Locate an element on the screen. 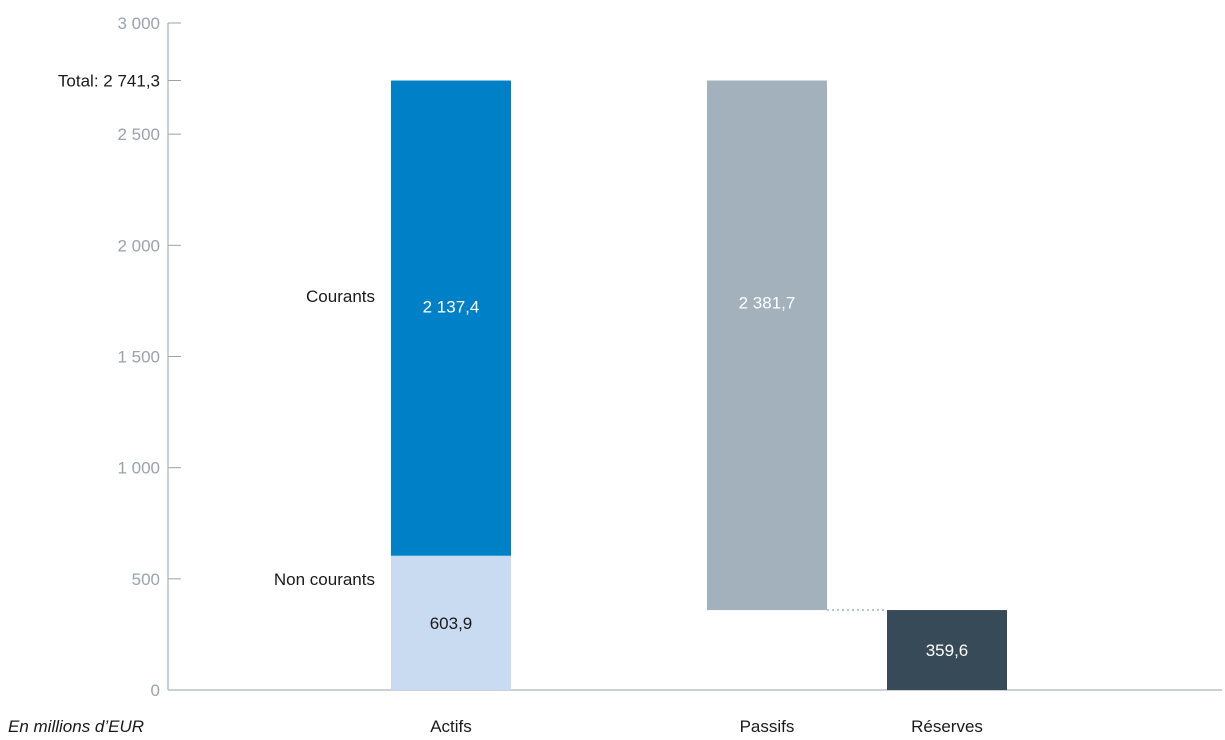 The image size is (1225, 740). bar-value-label: 359,6 is located at coordinates (947, 650).